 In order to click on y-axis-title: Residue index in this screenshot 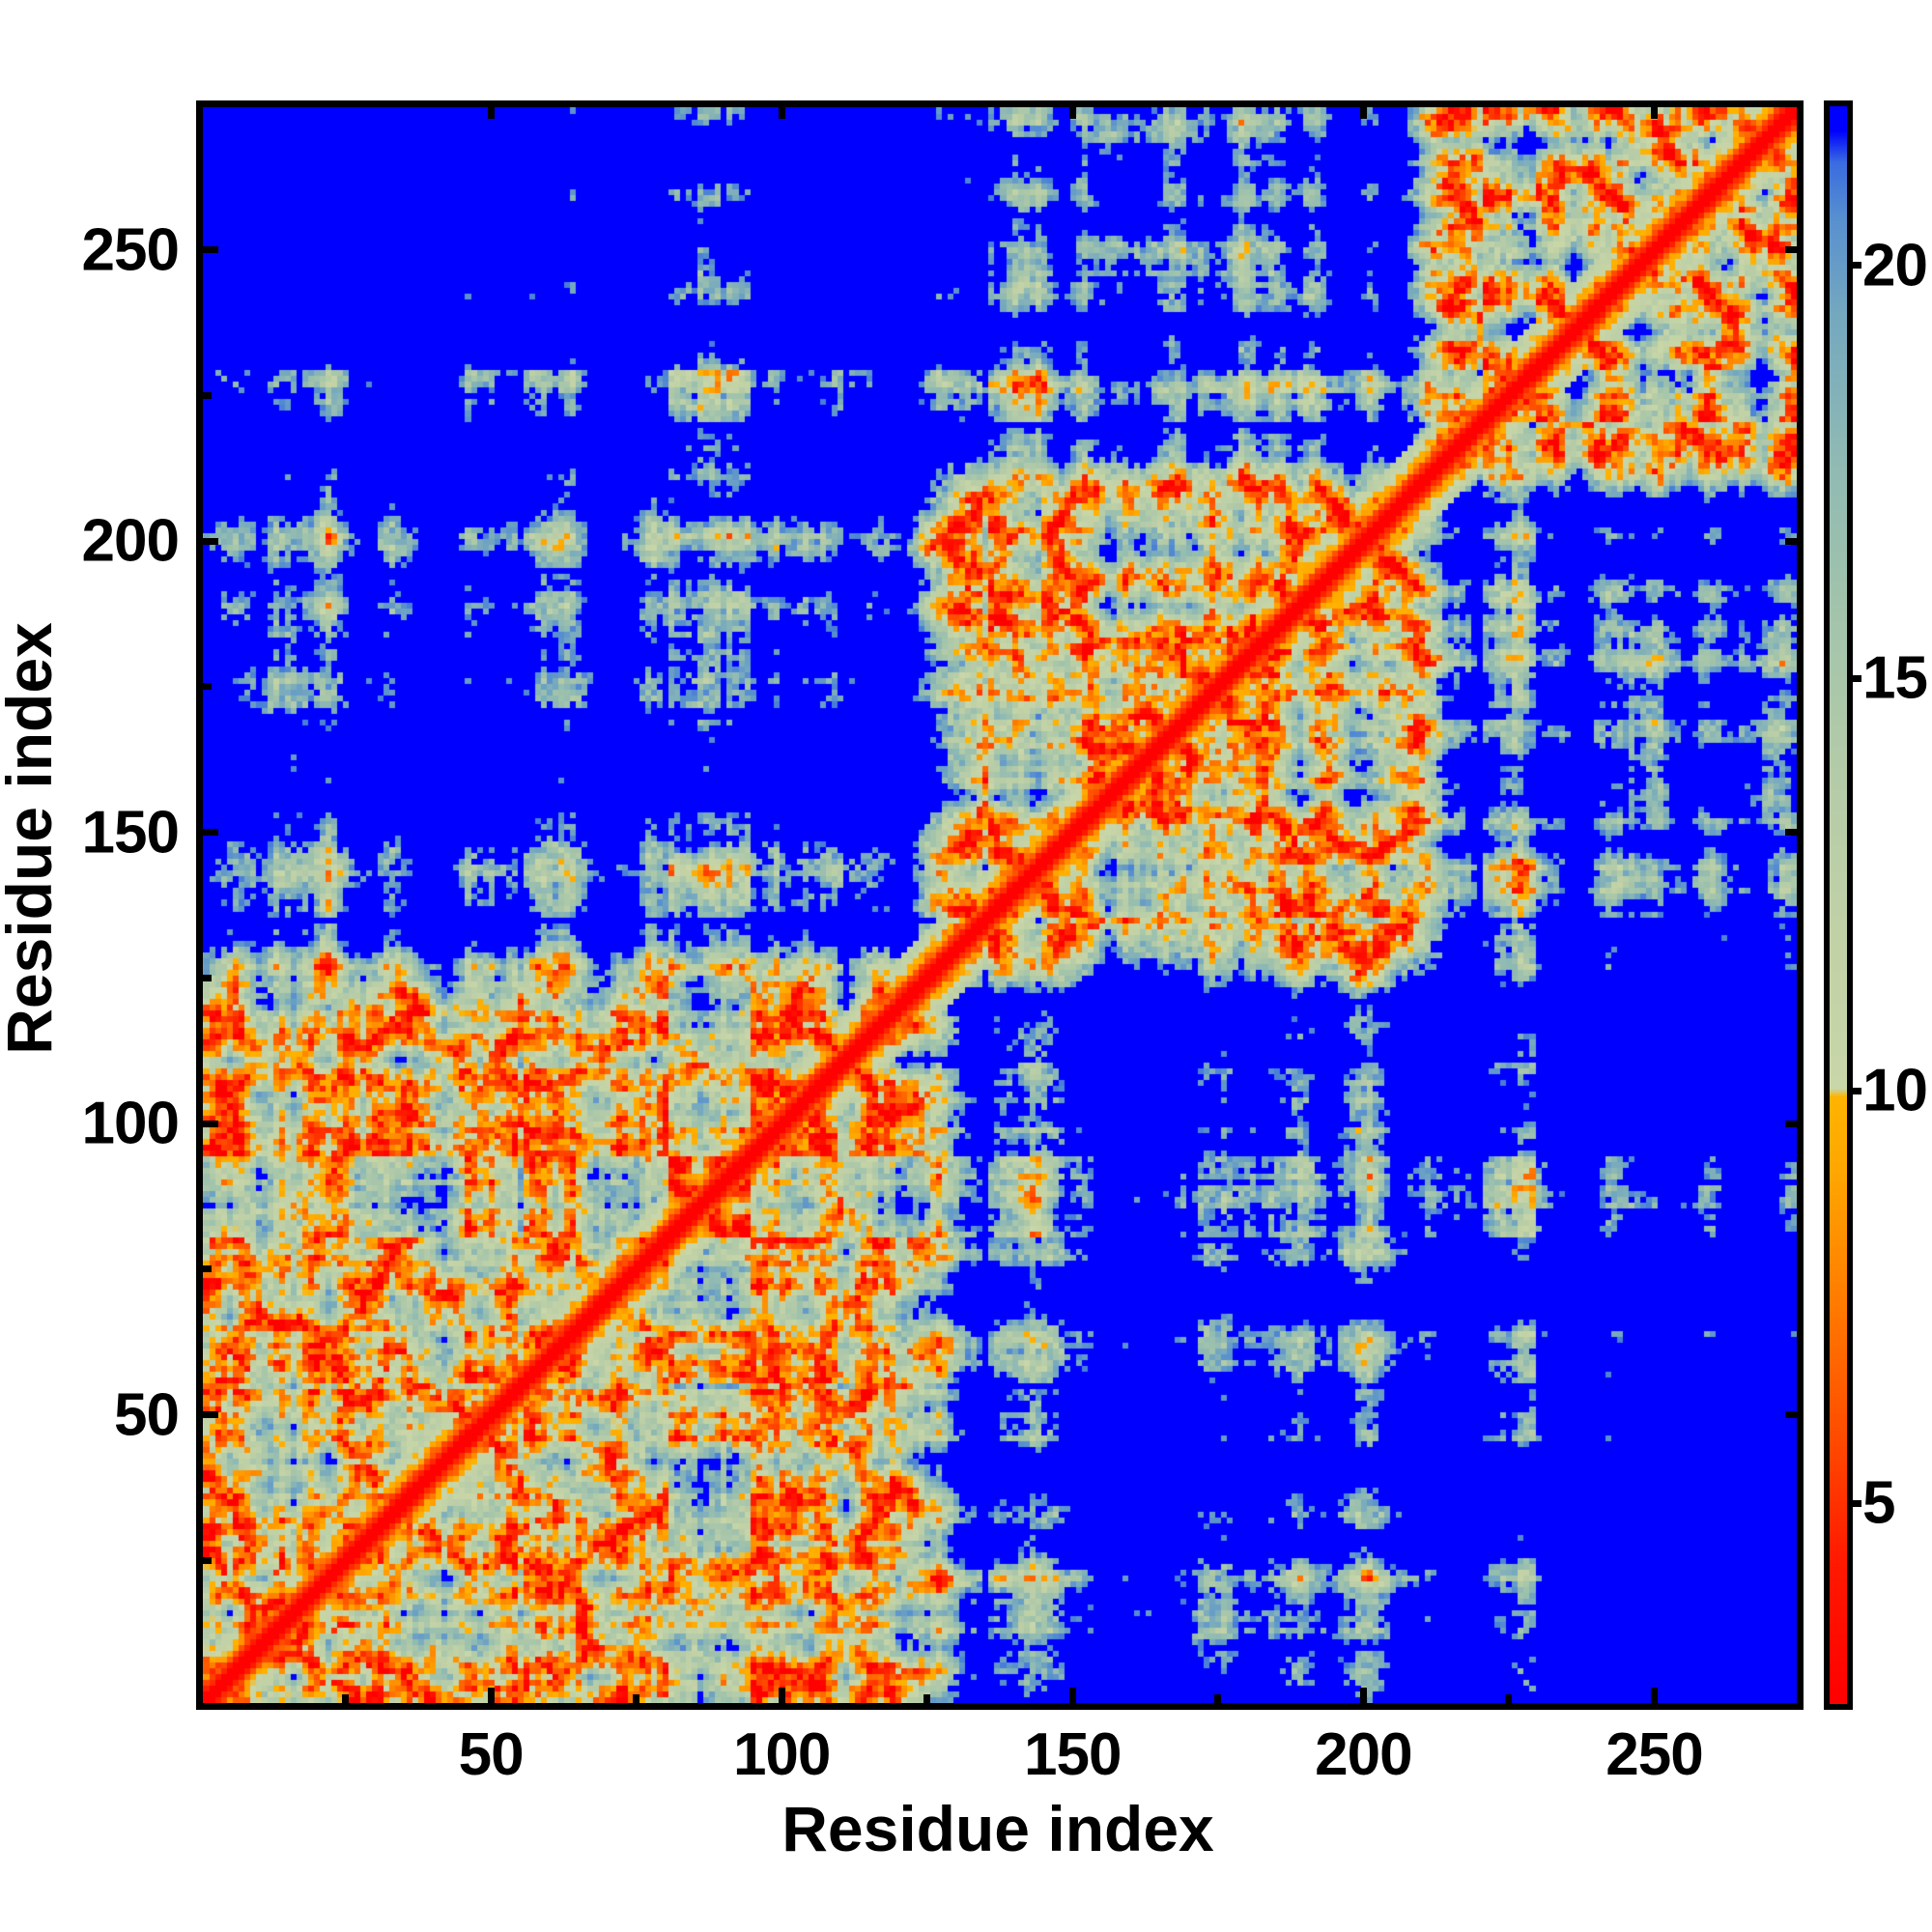, I will do `click(32, 838)`.